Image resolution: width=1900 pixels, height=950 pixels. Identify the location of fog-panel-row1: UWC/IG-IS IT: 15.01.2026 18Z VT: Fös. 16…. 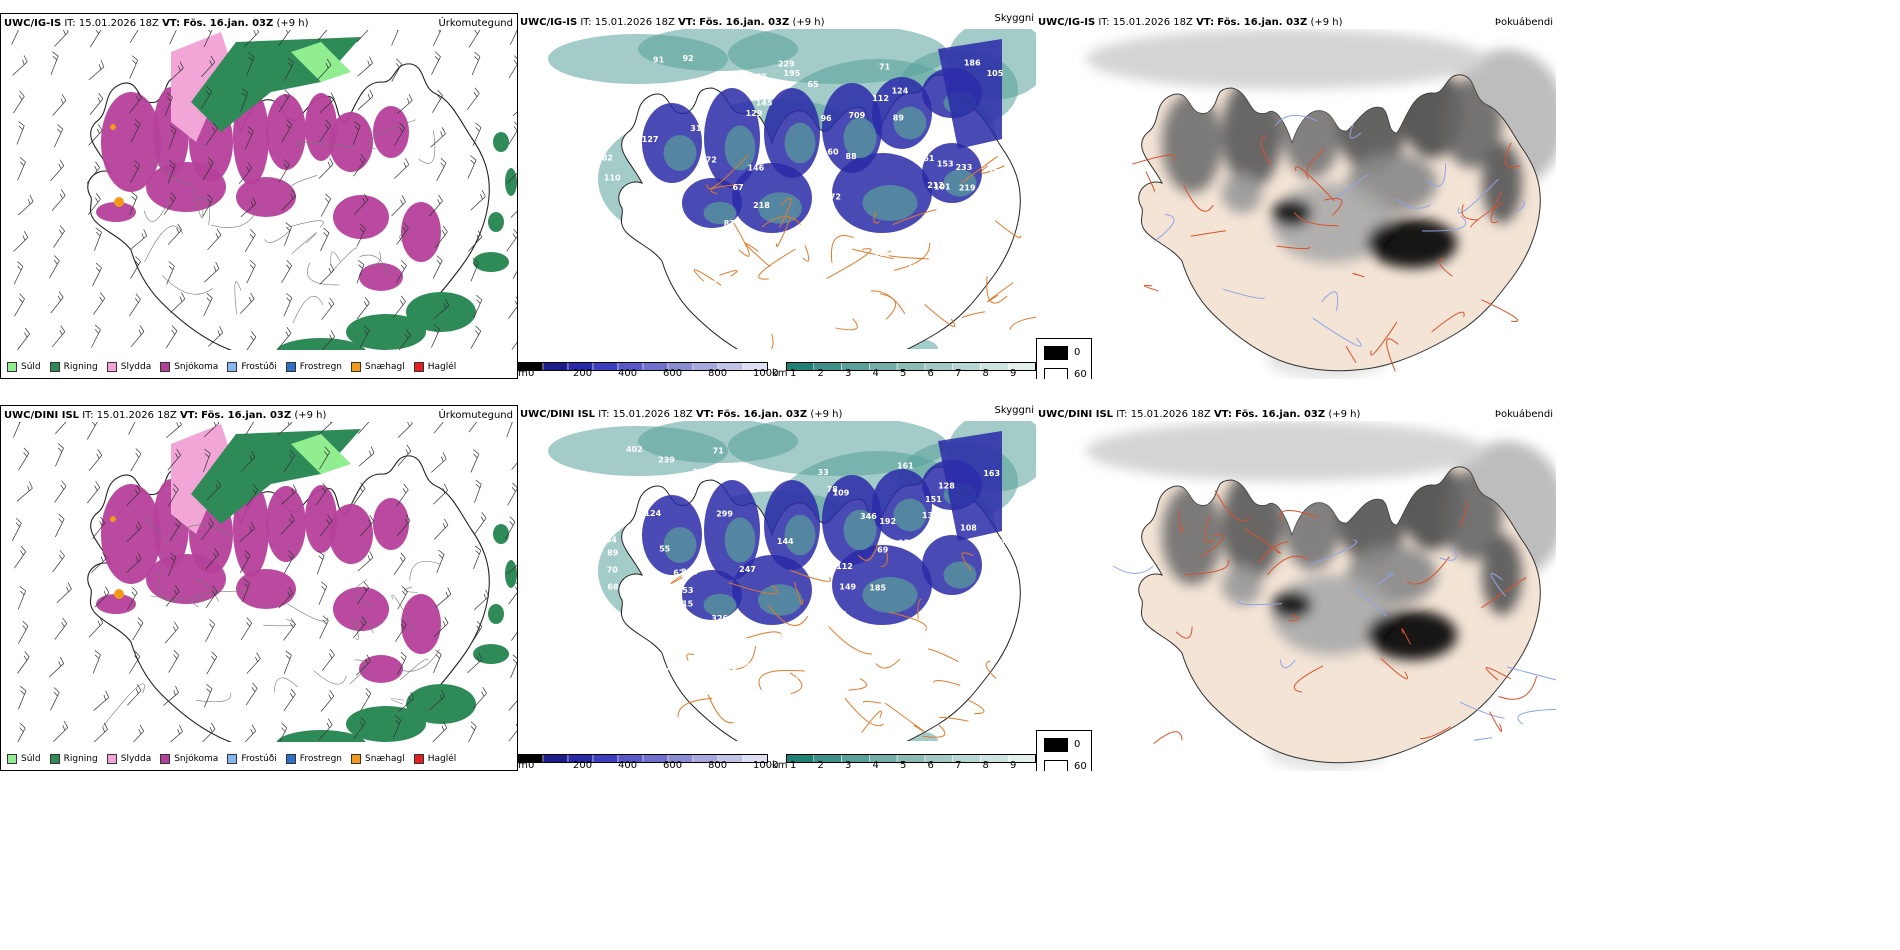
(1296, 196).